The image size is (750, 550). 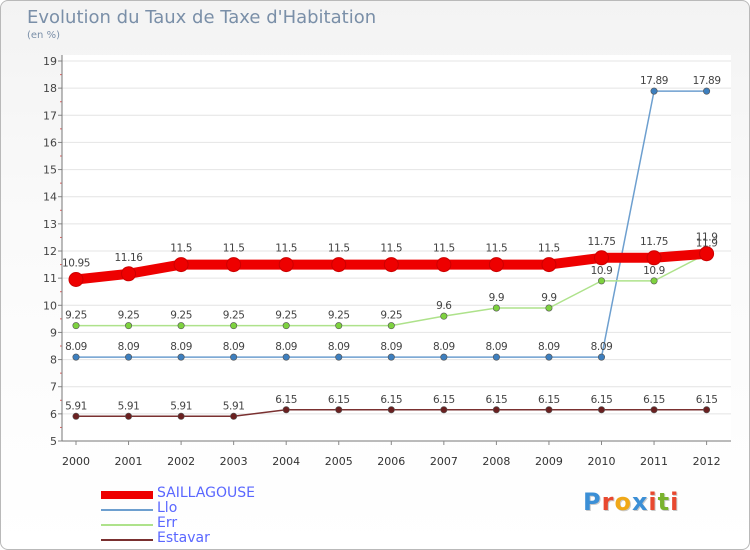 I want to click on y-tick-label: 19, so click(x=50, y=61).